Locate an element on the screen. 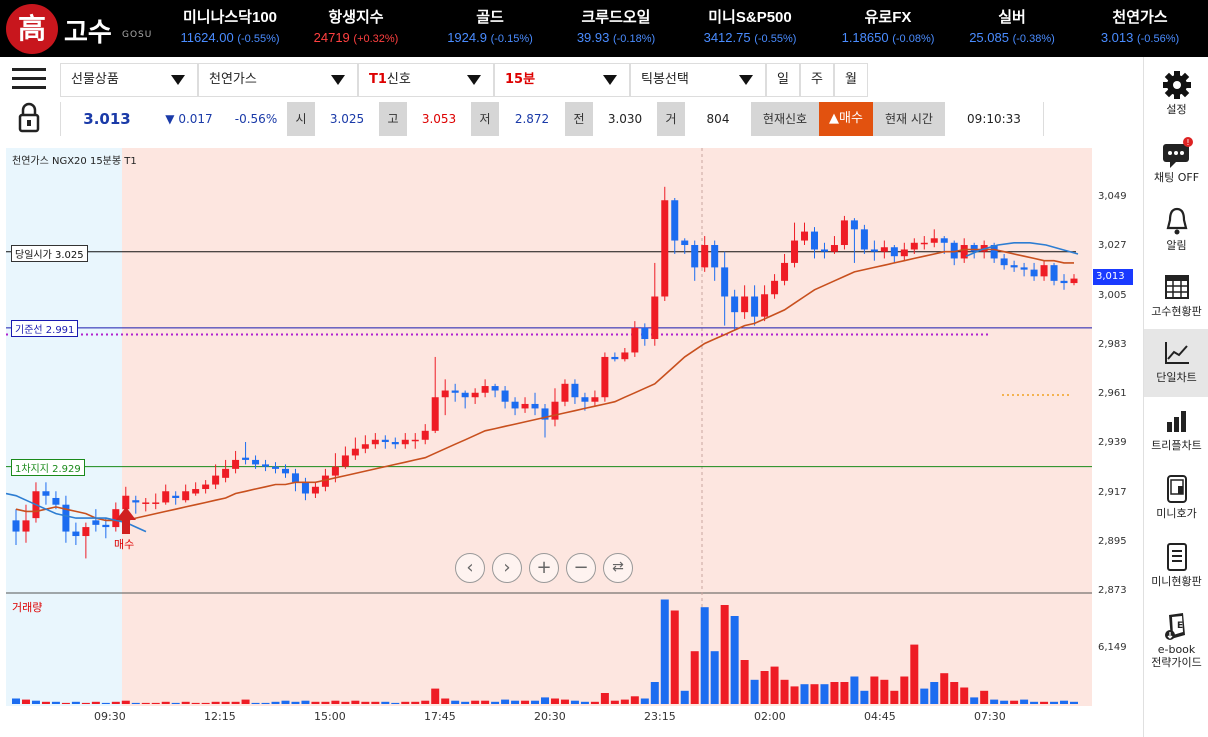 This screenshot has height=737, width=1208. ticker-3: 크루드오일 39.93 (-0.18%) is located at coordinates (616, 25).